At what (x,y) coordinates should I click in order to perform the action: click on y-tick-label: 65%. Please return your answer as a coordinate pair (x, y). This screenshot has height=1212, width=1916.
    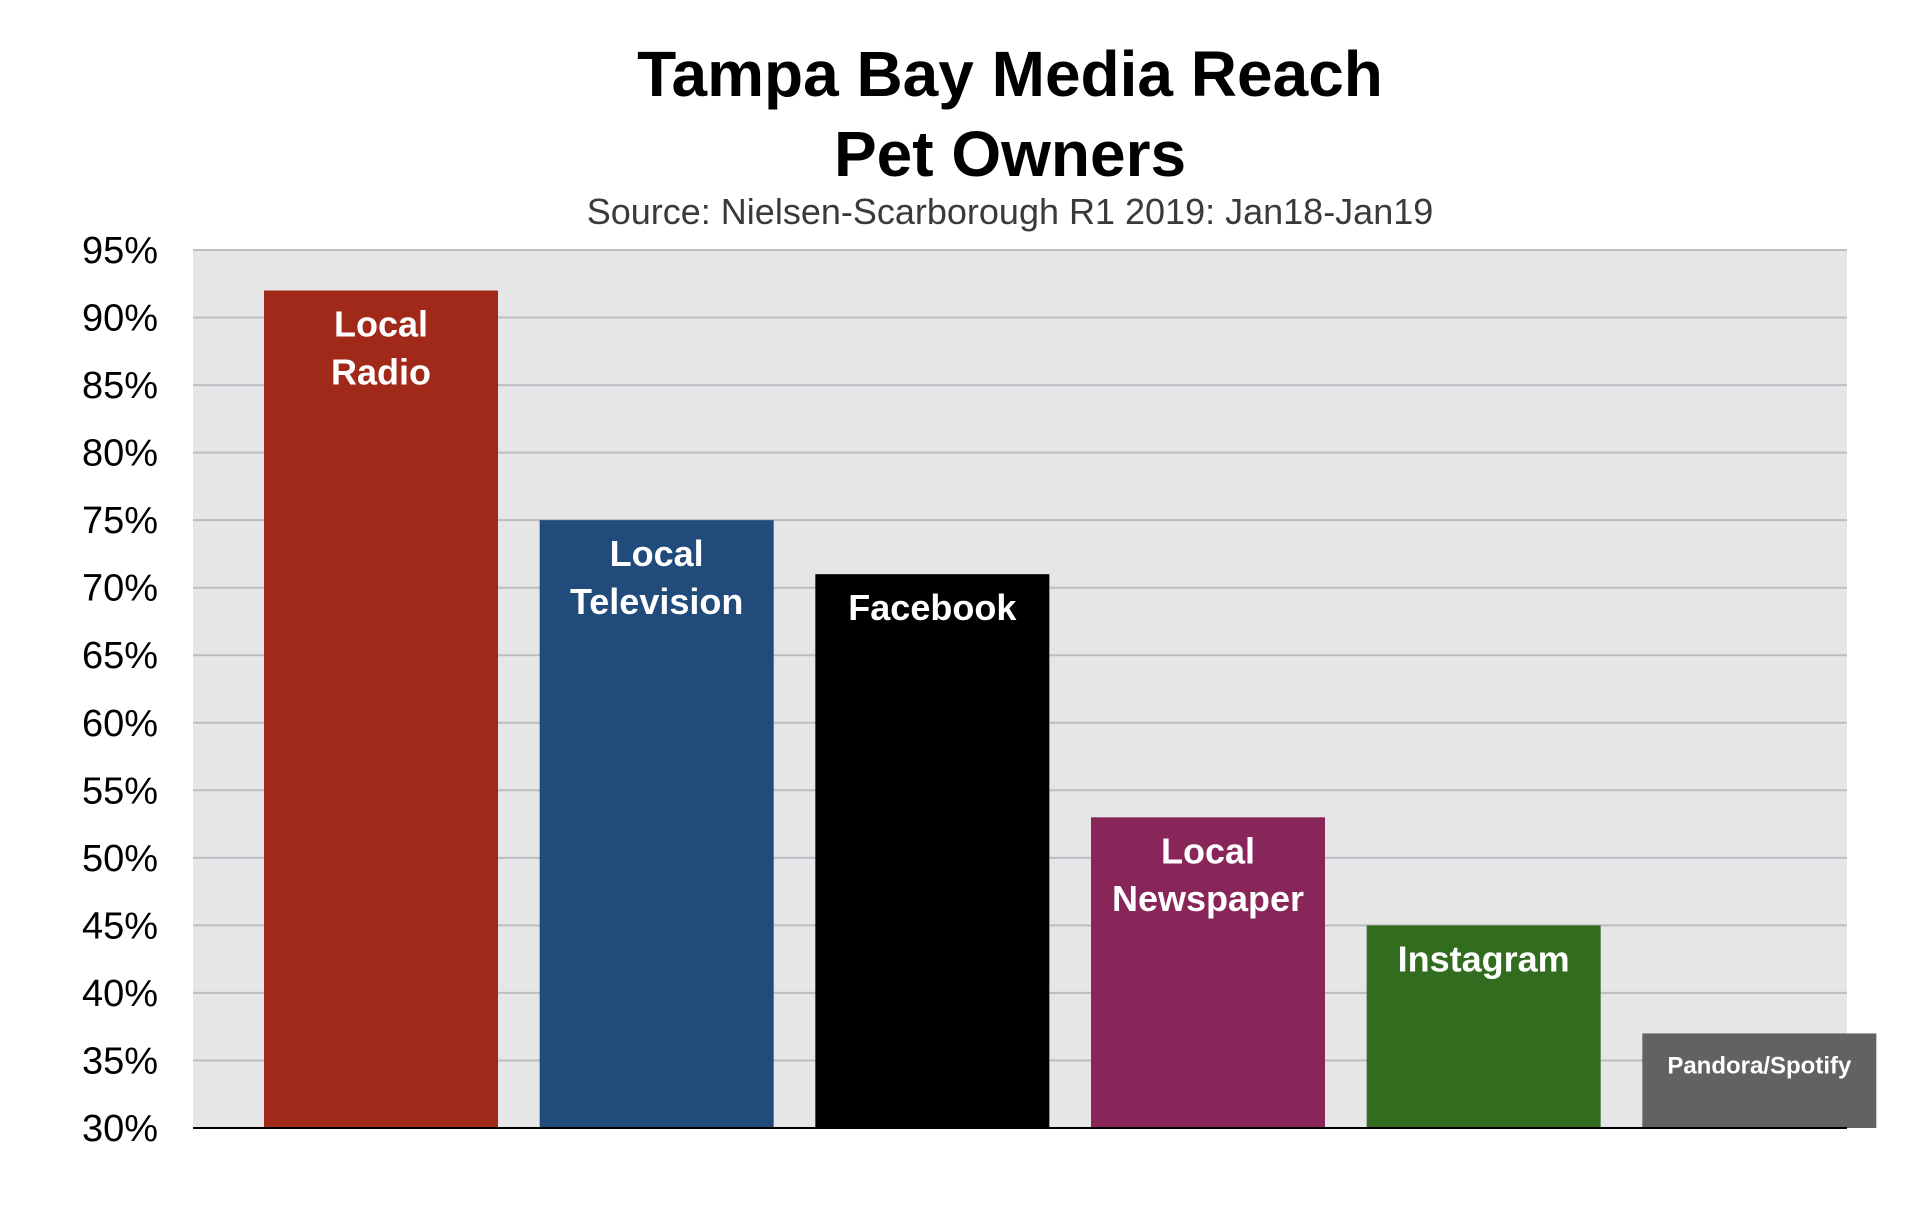
    Looking at the image, I should click on (120, 656).